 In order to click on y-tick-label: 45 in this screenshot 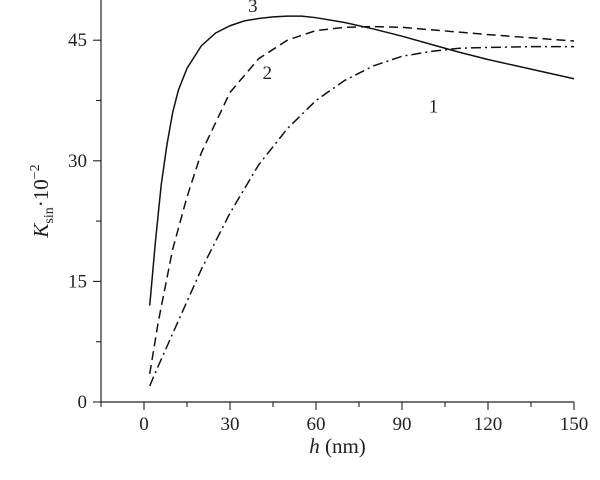, I will do `click(77, 40)`.